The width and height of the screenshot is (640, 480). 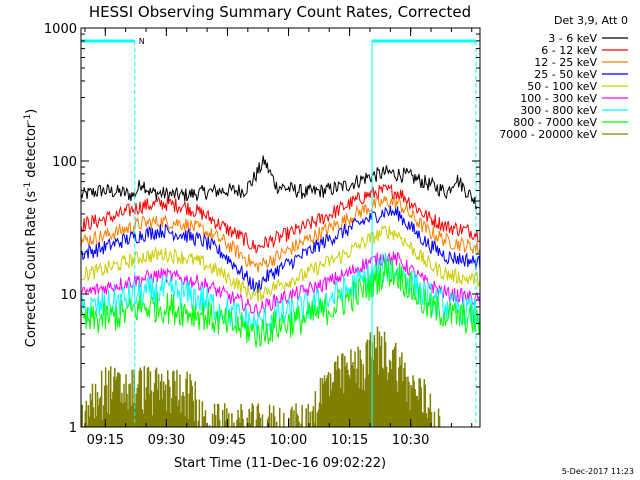 I want to click on y-tick-label: 10, so click(x=68, y=295).